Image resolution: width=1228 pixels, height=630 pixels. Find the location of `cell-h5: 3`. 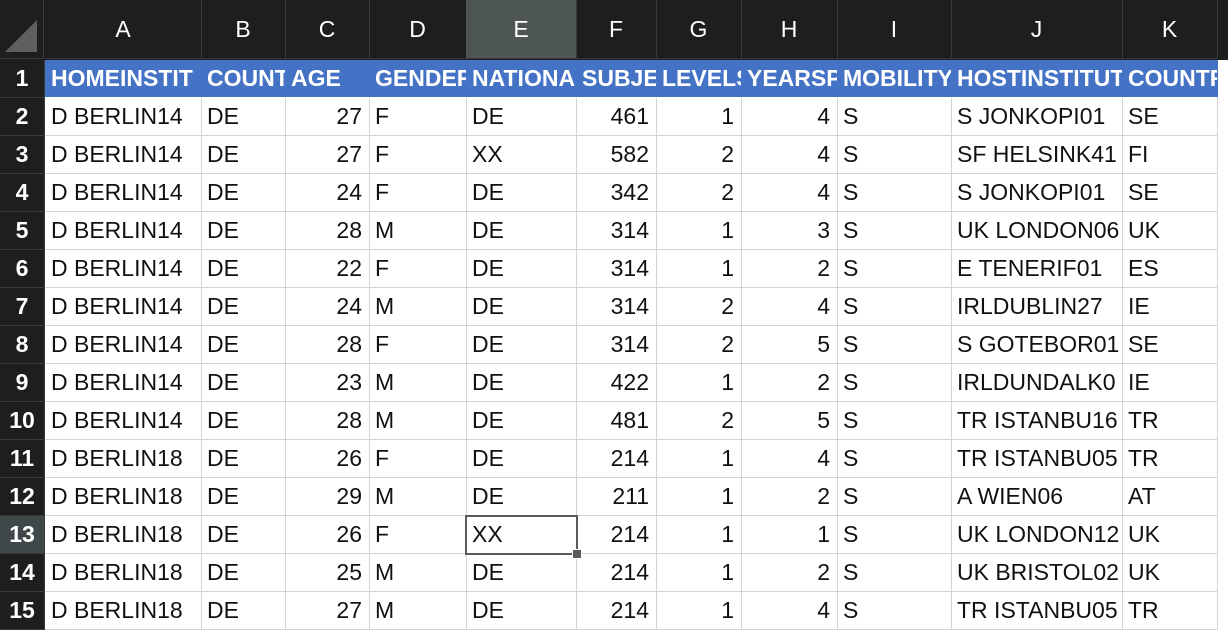

cell-h5: 3 is located at coordinates (789, 231).